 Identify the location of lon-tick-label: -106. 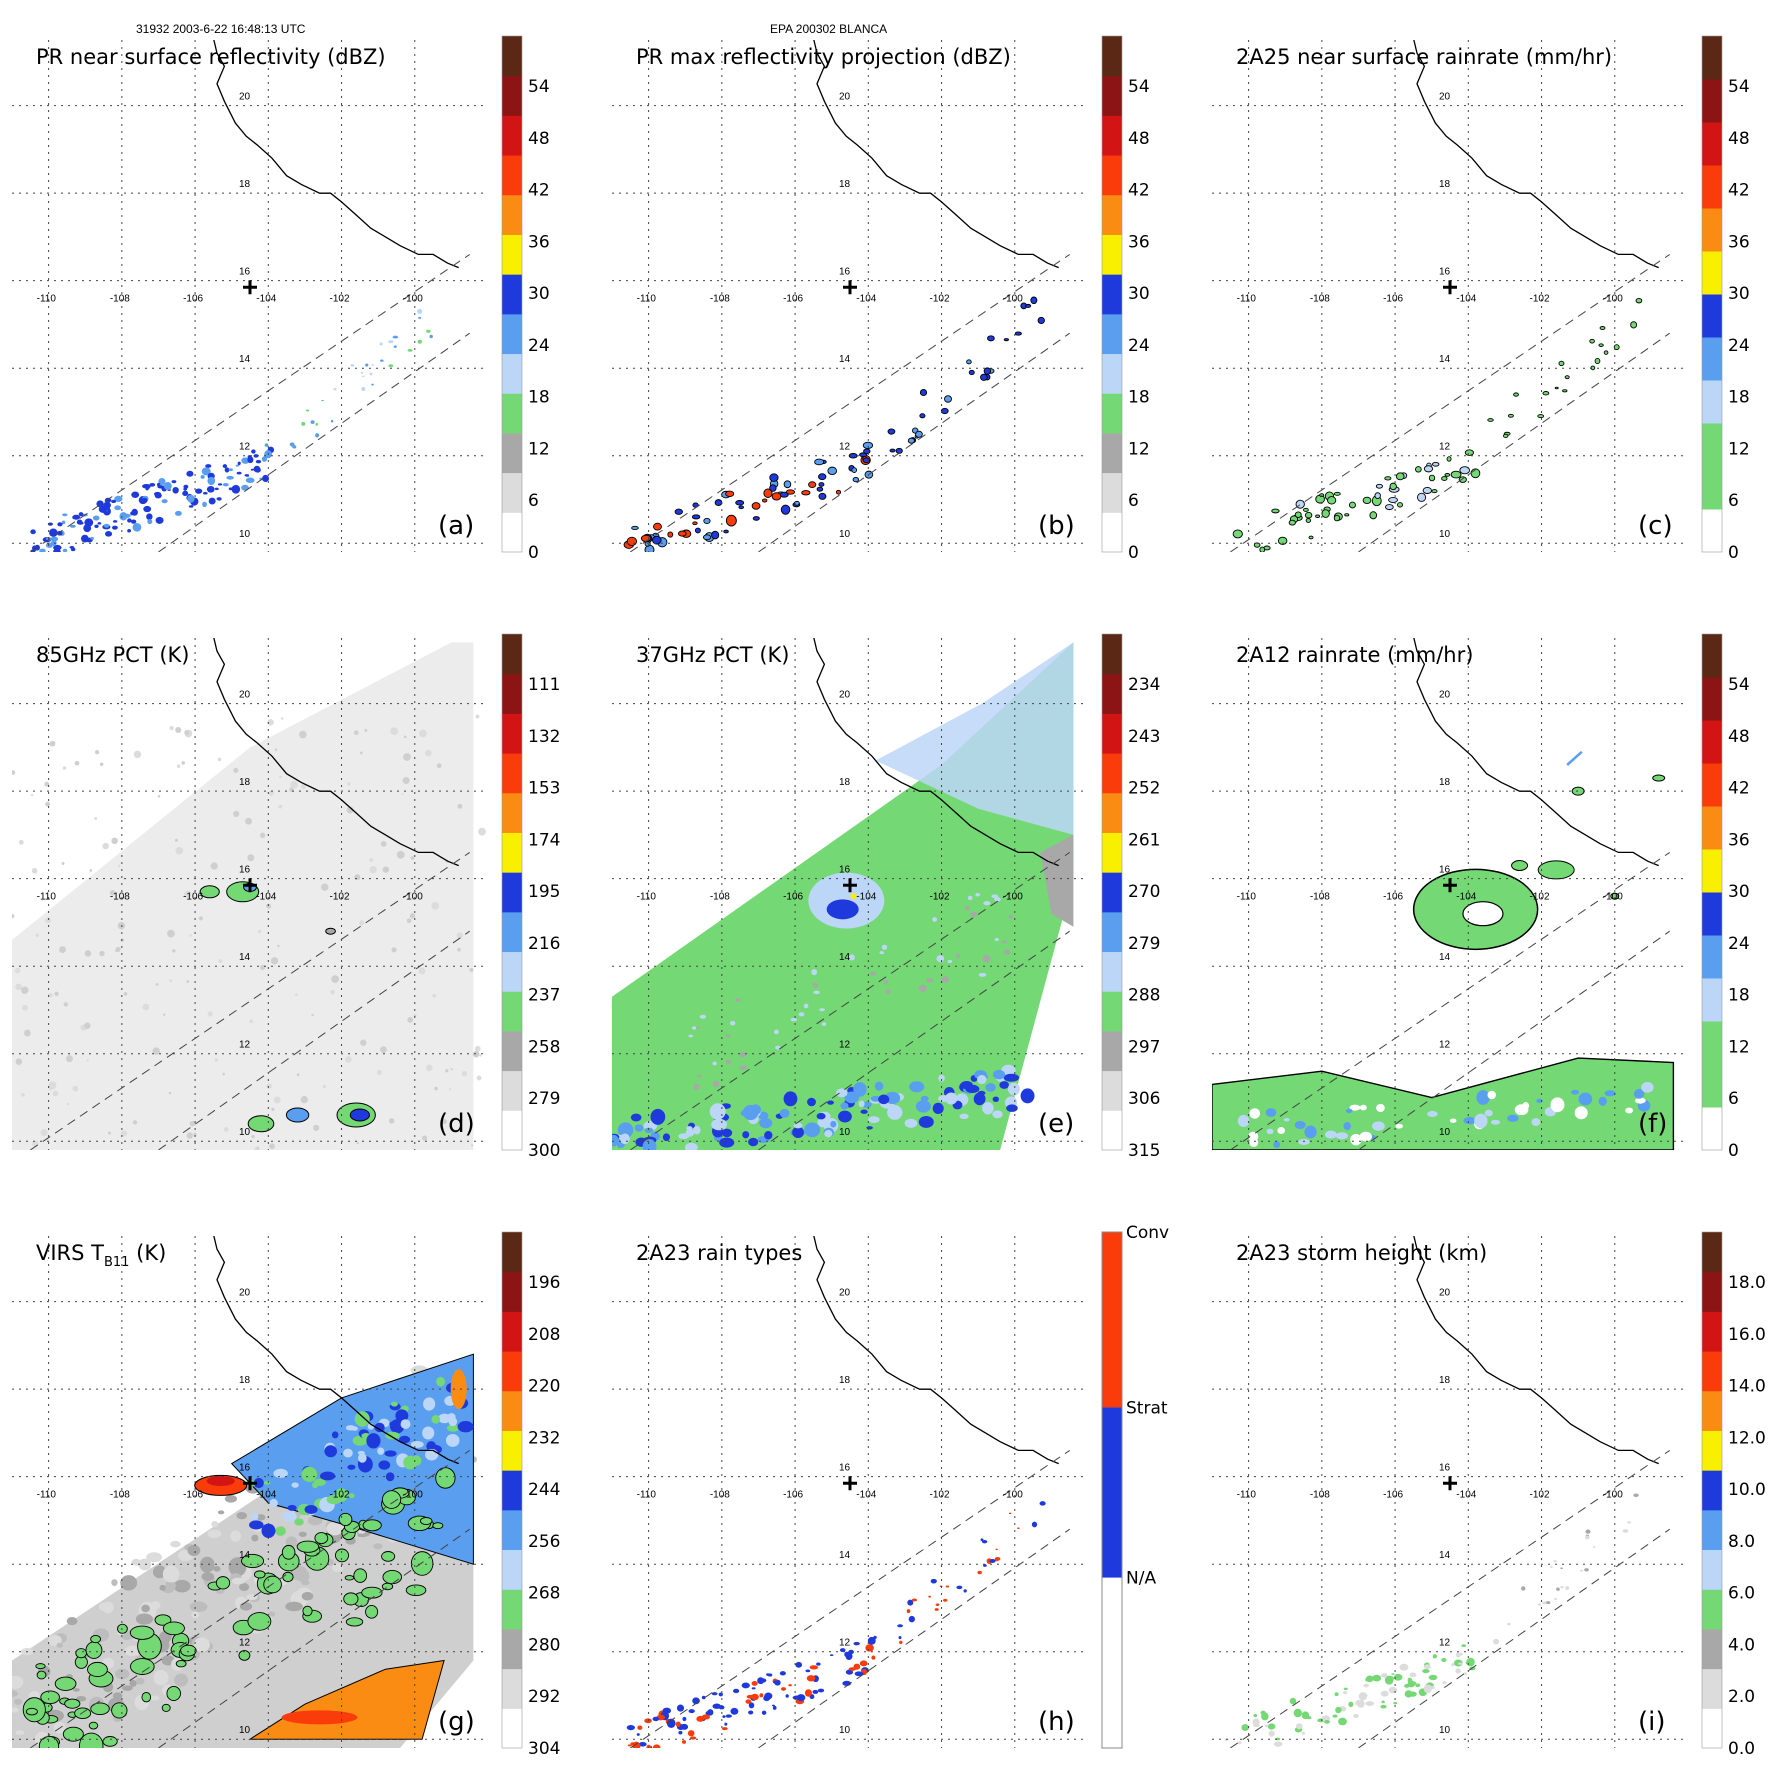
(1393, 1494).